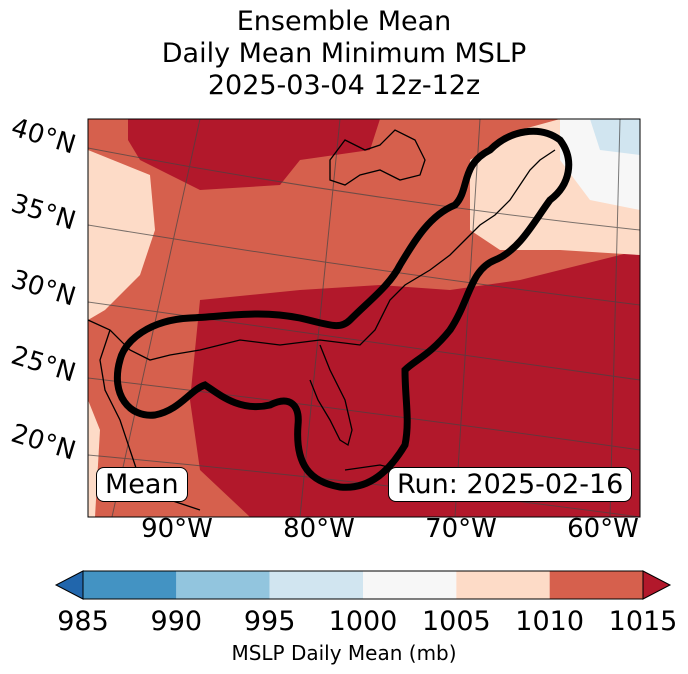 This screenshot has width=688, height=674. I want to click on lon-label-70w: 70°W, so click(461, 529).